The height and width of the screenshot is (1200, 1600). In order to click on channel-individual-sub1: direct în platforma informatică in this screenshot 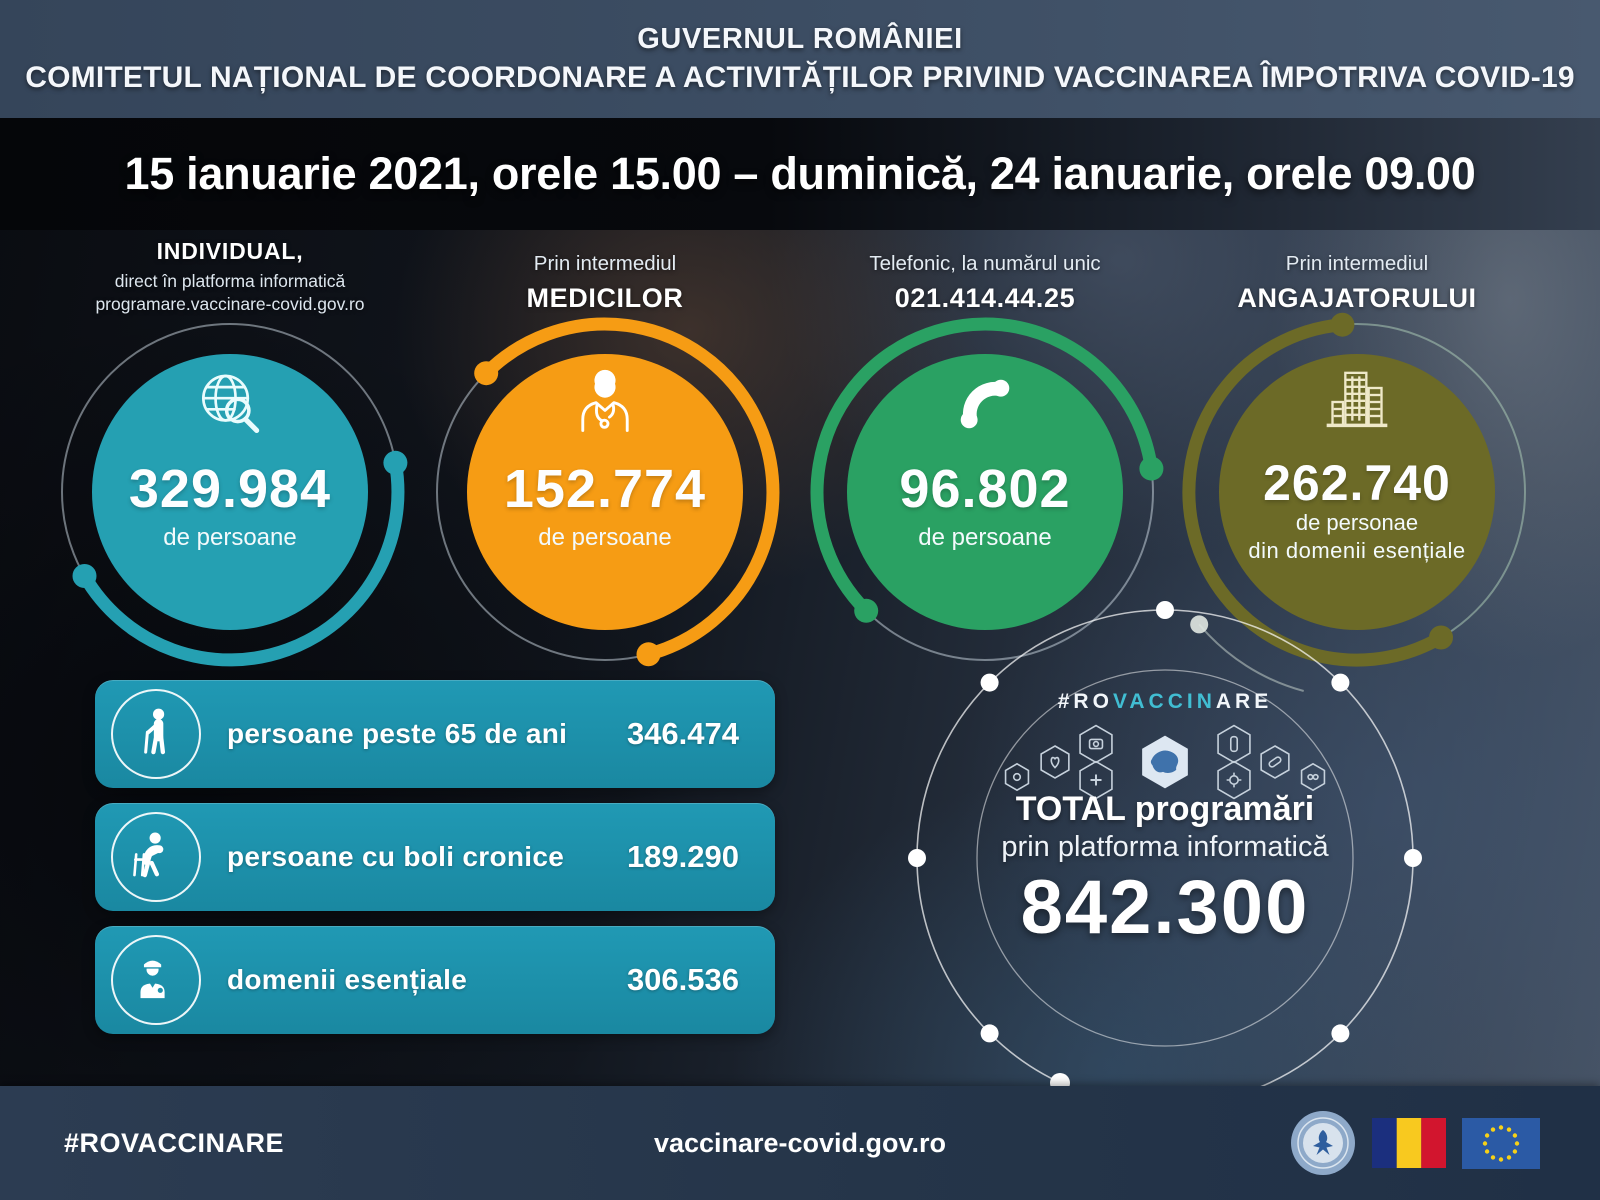, I will do `click(230, 281)`.